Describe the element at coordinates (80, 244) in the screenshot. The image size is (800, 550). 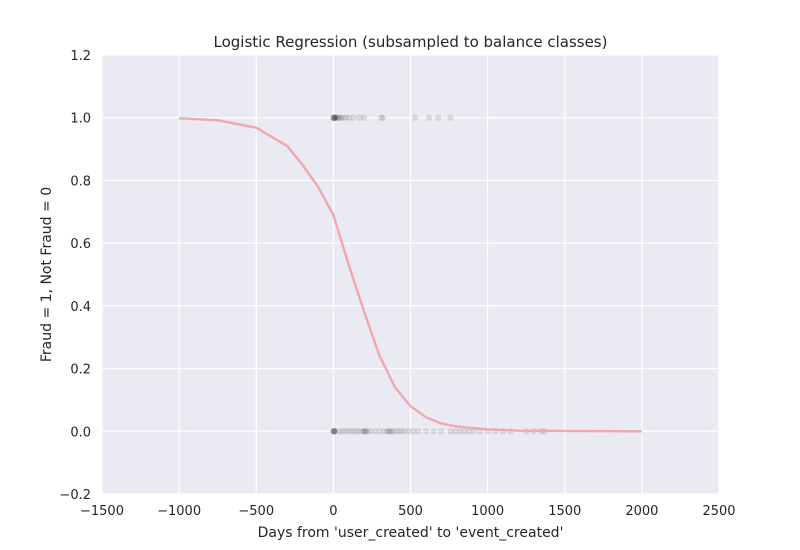
I see `y-tick-label: 0.6` at that location.